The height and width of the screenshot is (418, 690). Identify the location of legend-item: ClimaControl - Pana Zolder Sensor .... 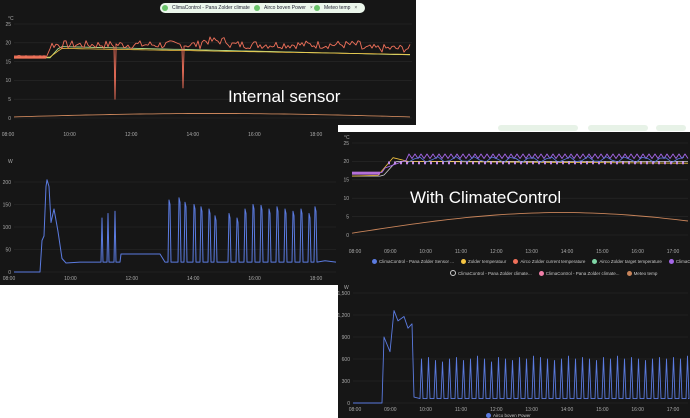
(413, 261).